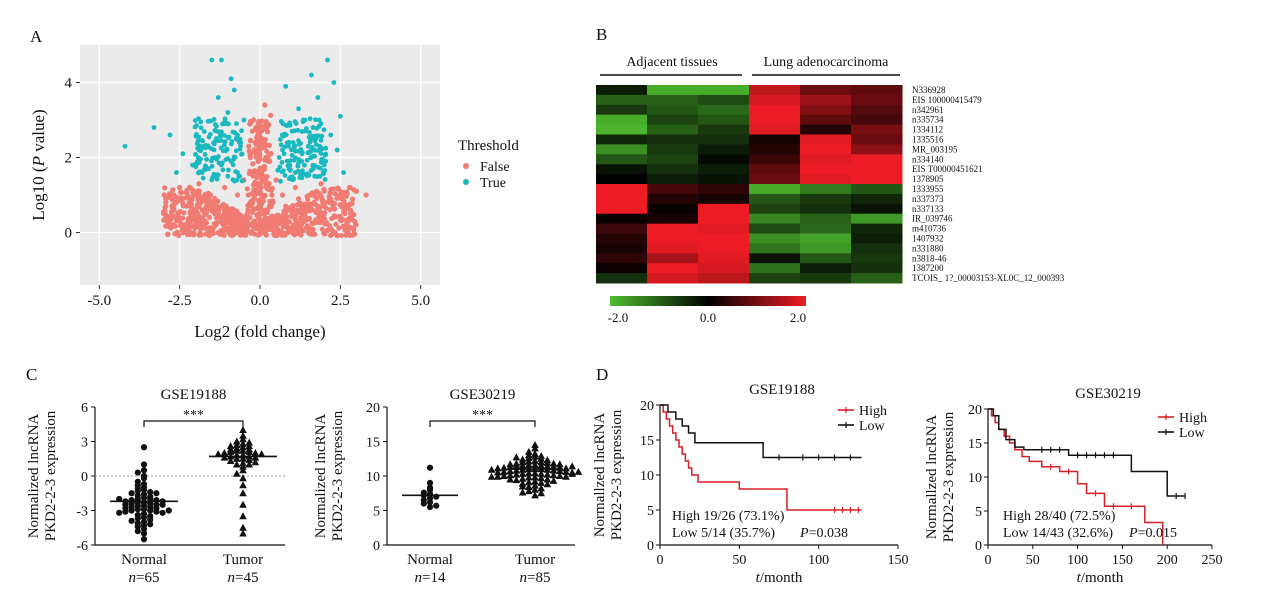 The width and height of the screenshot is (1267, 608). Describe the element at coordinates (538, 578) in the screenshot. I see `dot-plot-n-value: =85` at that location.